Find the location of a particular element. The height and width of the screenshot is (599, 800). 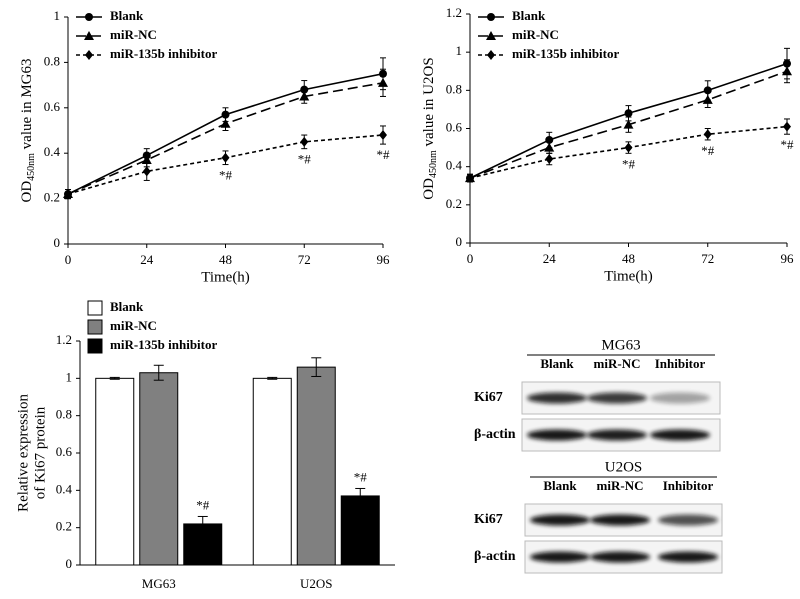

y-axis-label: Relative expression is located at coordinates (23, 453).